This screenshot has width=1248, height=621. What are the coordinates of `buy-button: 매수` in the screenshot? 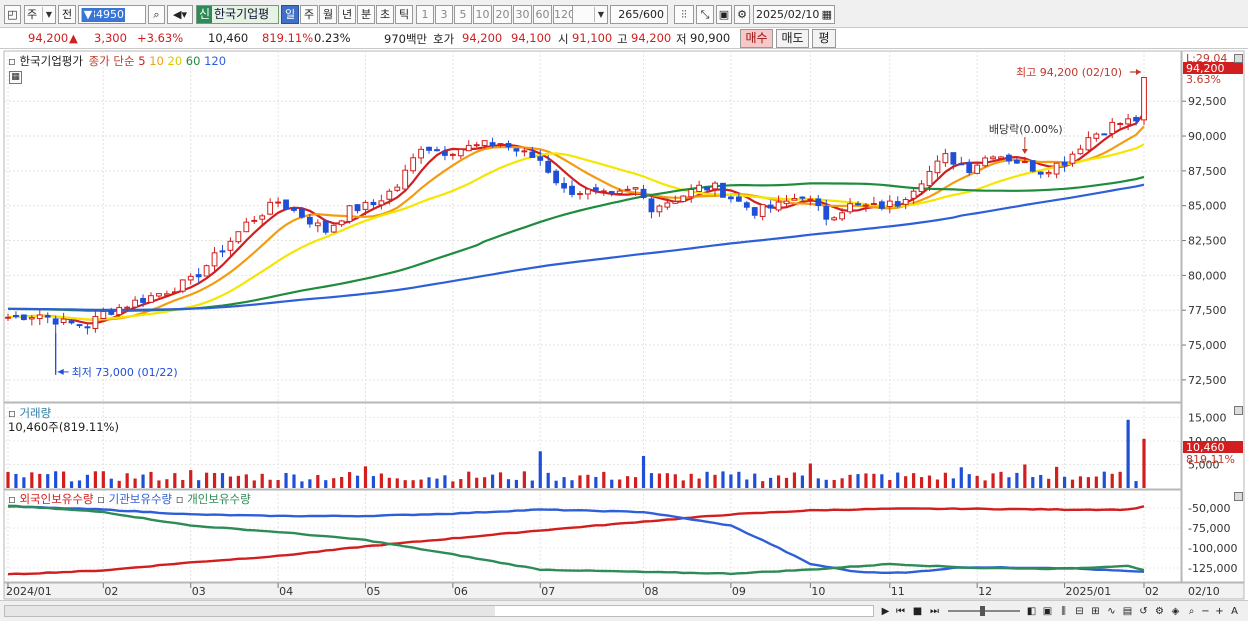 It's located at (756, 38).